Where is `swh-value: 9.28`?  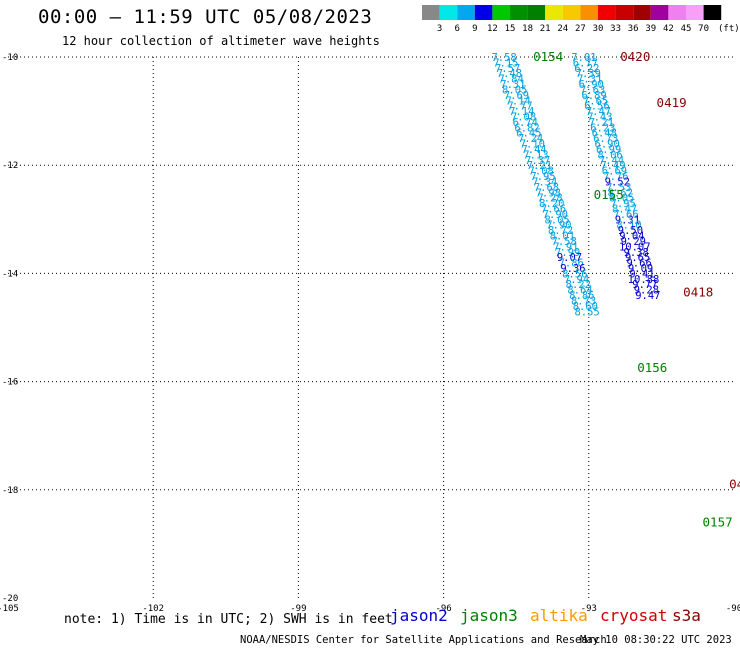 swh-value: 9.28 is located at coordinates (646, 291).